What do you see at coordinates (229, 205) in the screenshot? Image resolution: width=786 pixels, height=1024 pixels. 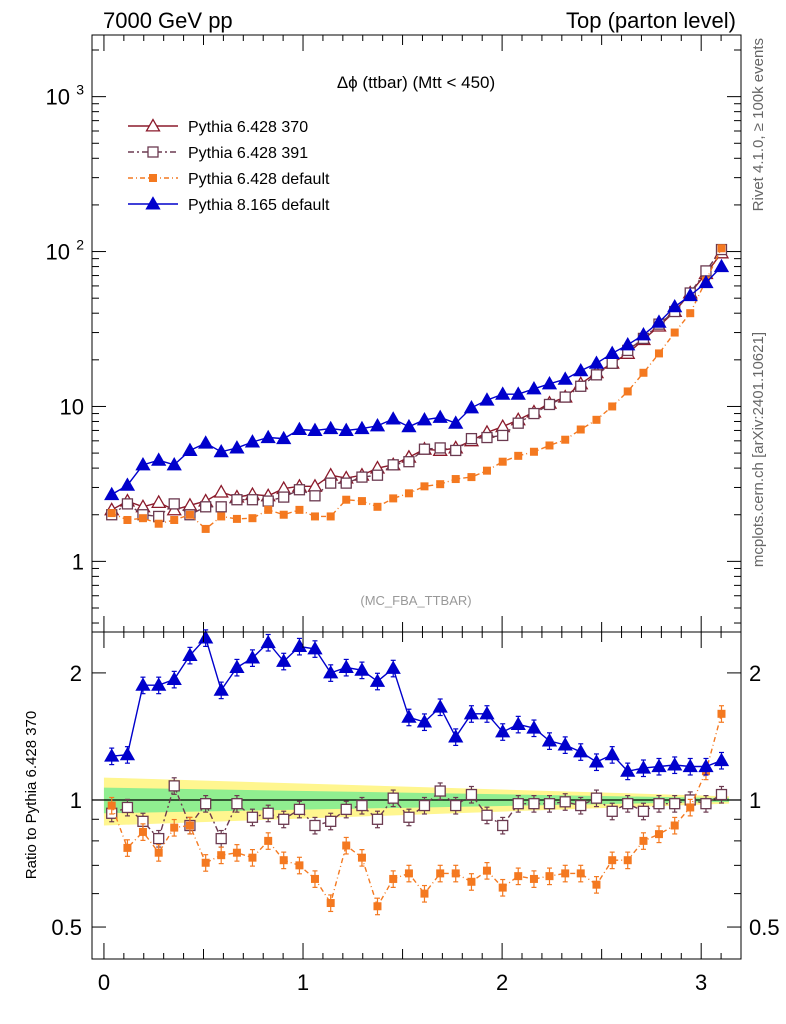 I see `legend-entry-pythia-8-165-default: Pythia 8.165 default` at bounding box center [229, 205].